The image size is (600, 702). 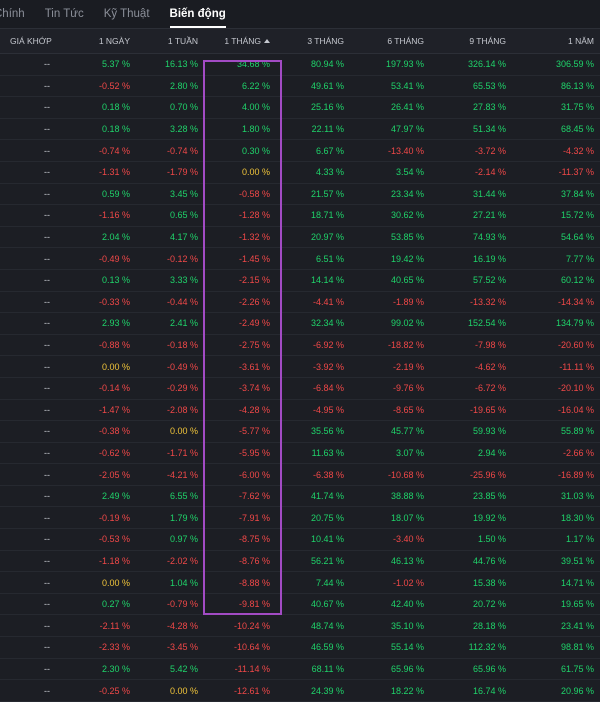 What do you see at coordinates (556, 215) in the screenshot?
I see `cell-1-year: 15.72 %` at bounding box center [556, 215].